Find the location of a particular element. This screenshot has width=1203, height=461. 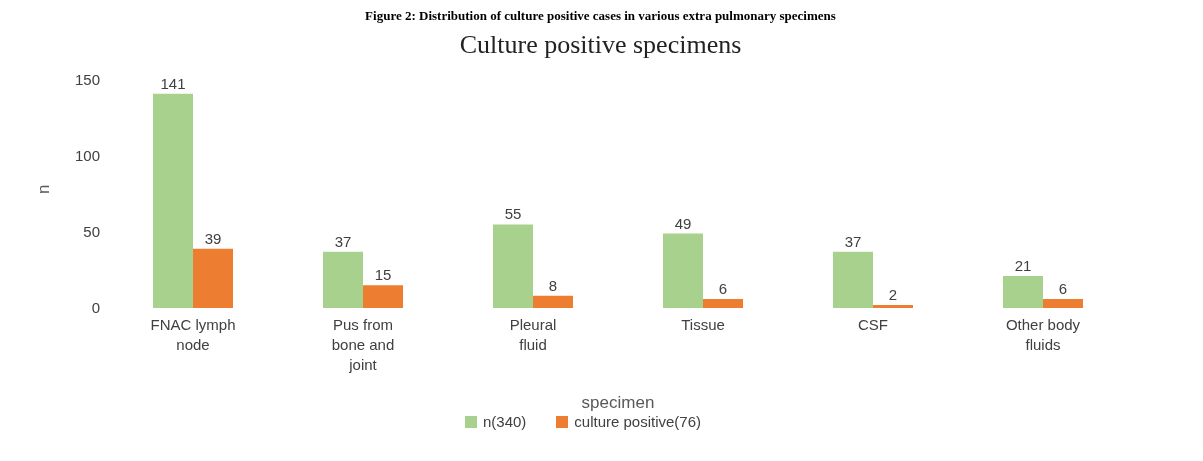

x-tick-label: CSF is located at coordinates (873, 324).